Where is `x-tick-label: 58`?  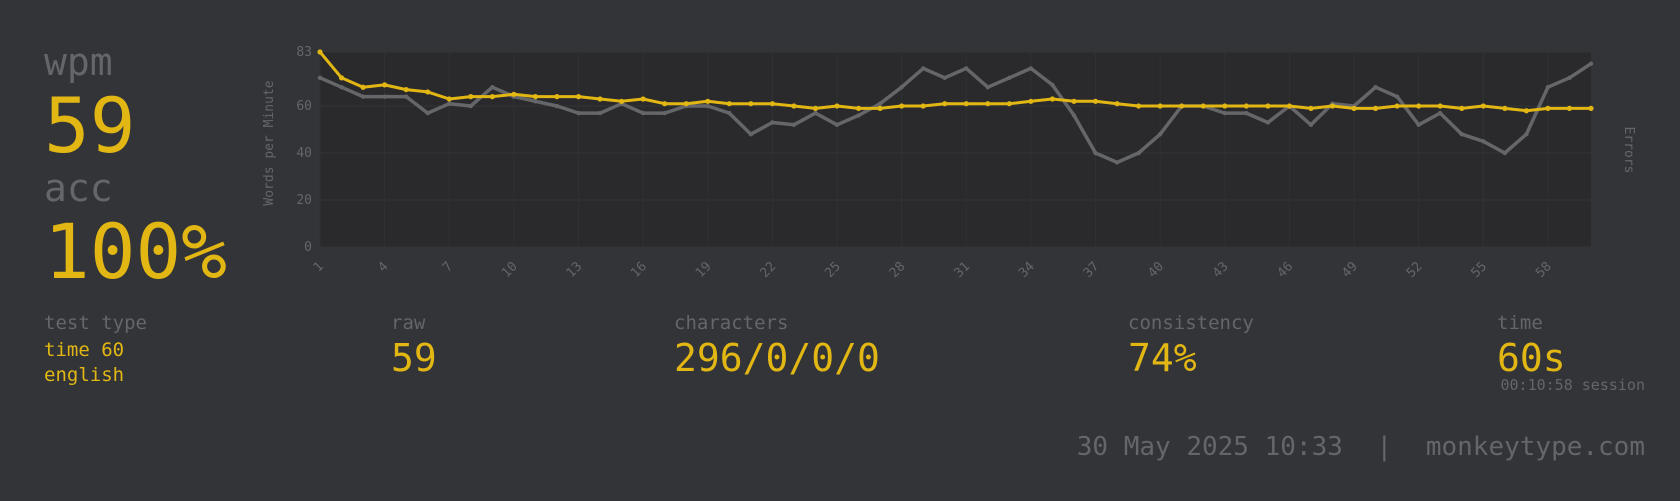
x-tick-label: 58 is located at coordinates (1544, 270).